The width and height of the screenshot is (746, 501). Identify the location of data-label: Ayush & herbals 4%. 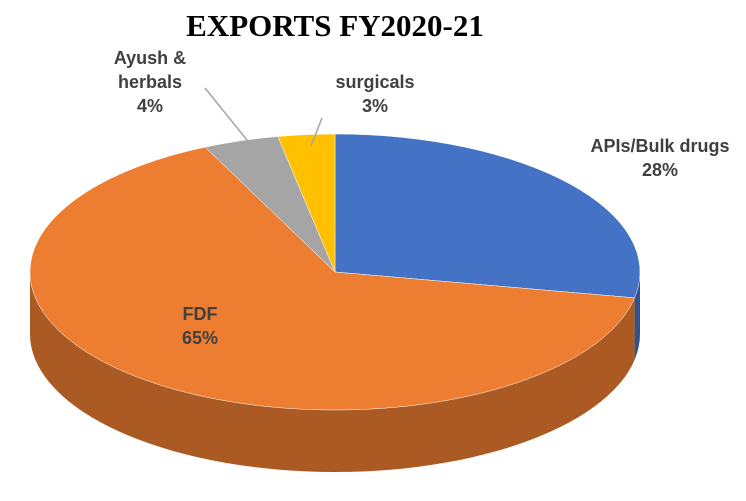
(150, 82).